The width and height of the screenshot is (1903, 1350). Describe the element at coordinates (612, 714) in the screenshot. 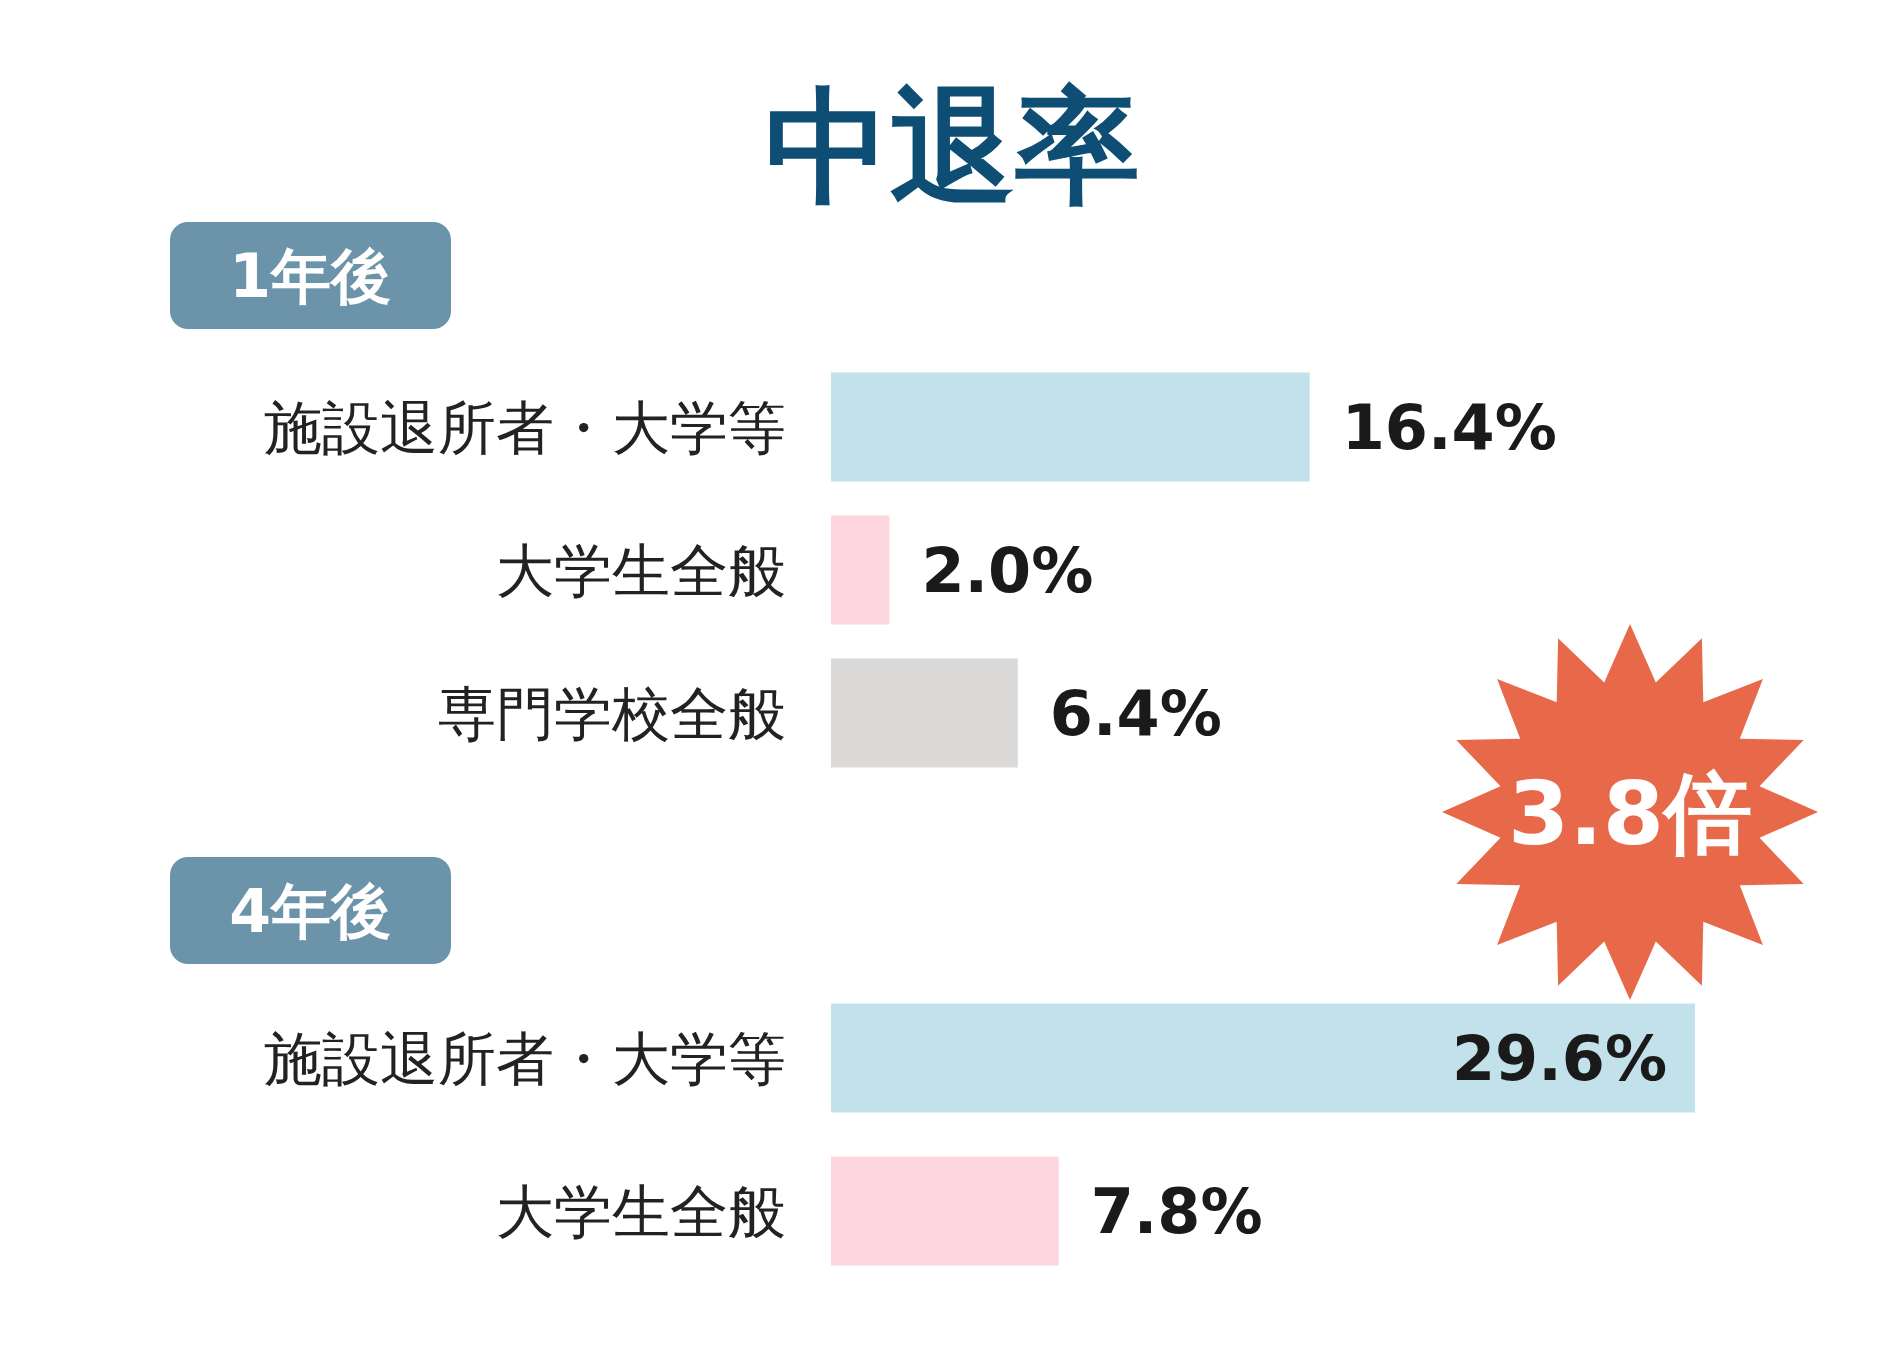

I see `y-tick-label: 専門学校全般` at that location.